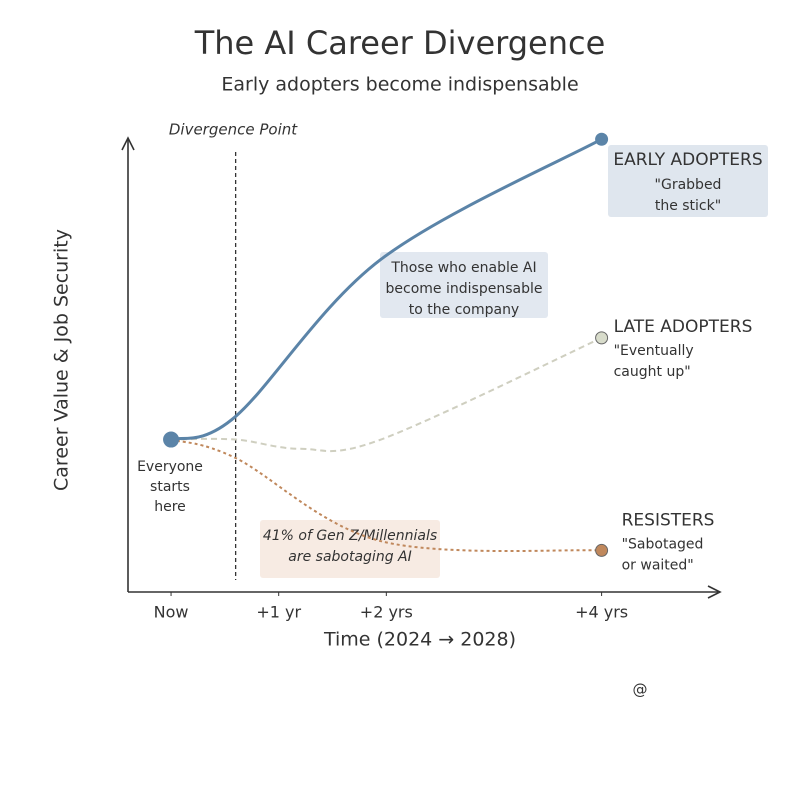 This screenshot has height=800, width=800. What do you see at coordinates (658, 565) in the screenshot?
I see `series-note: or waited"` at bounding box center [658, 565].